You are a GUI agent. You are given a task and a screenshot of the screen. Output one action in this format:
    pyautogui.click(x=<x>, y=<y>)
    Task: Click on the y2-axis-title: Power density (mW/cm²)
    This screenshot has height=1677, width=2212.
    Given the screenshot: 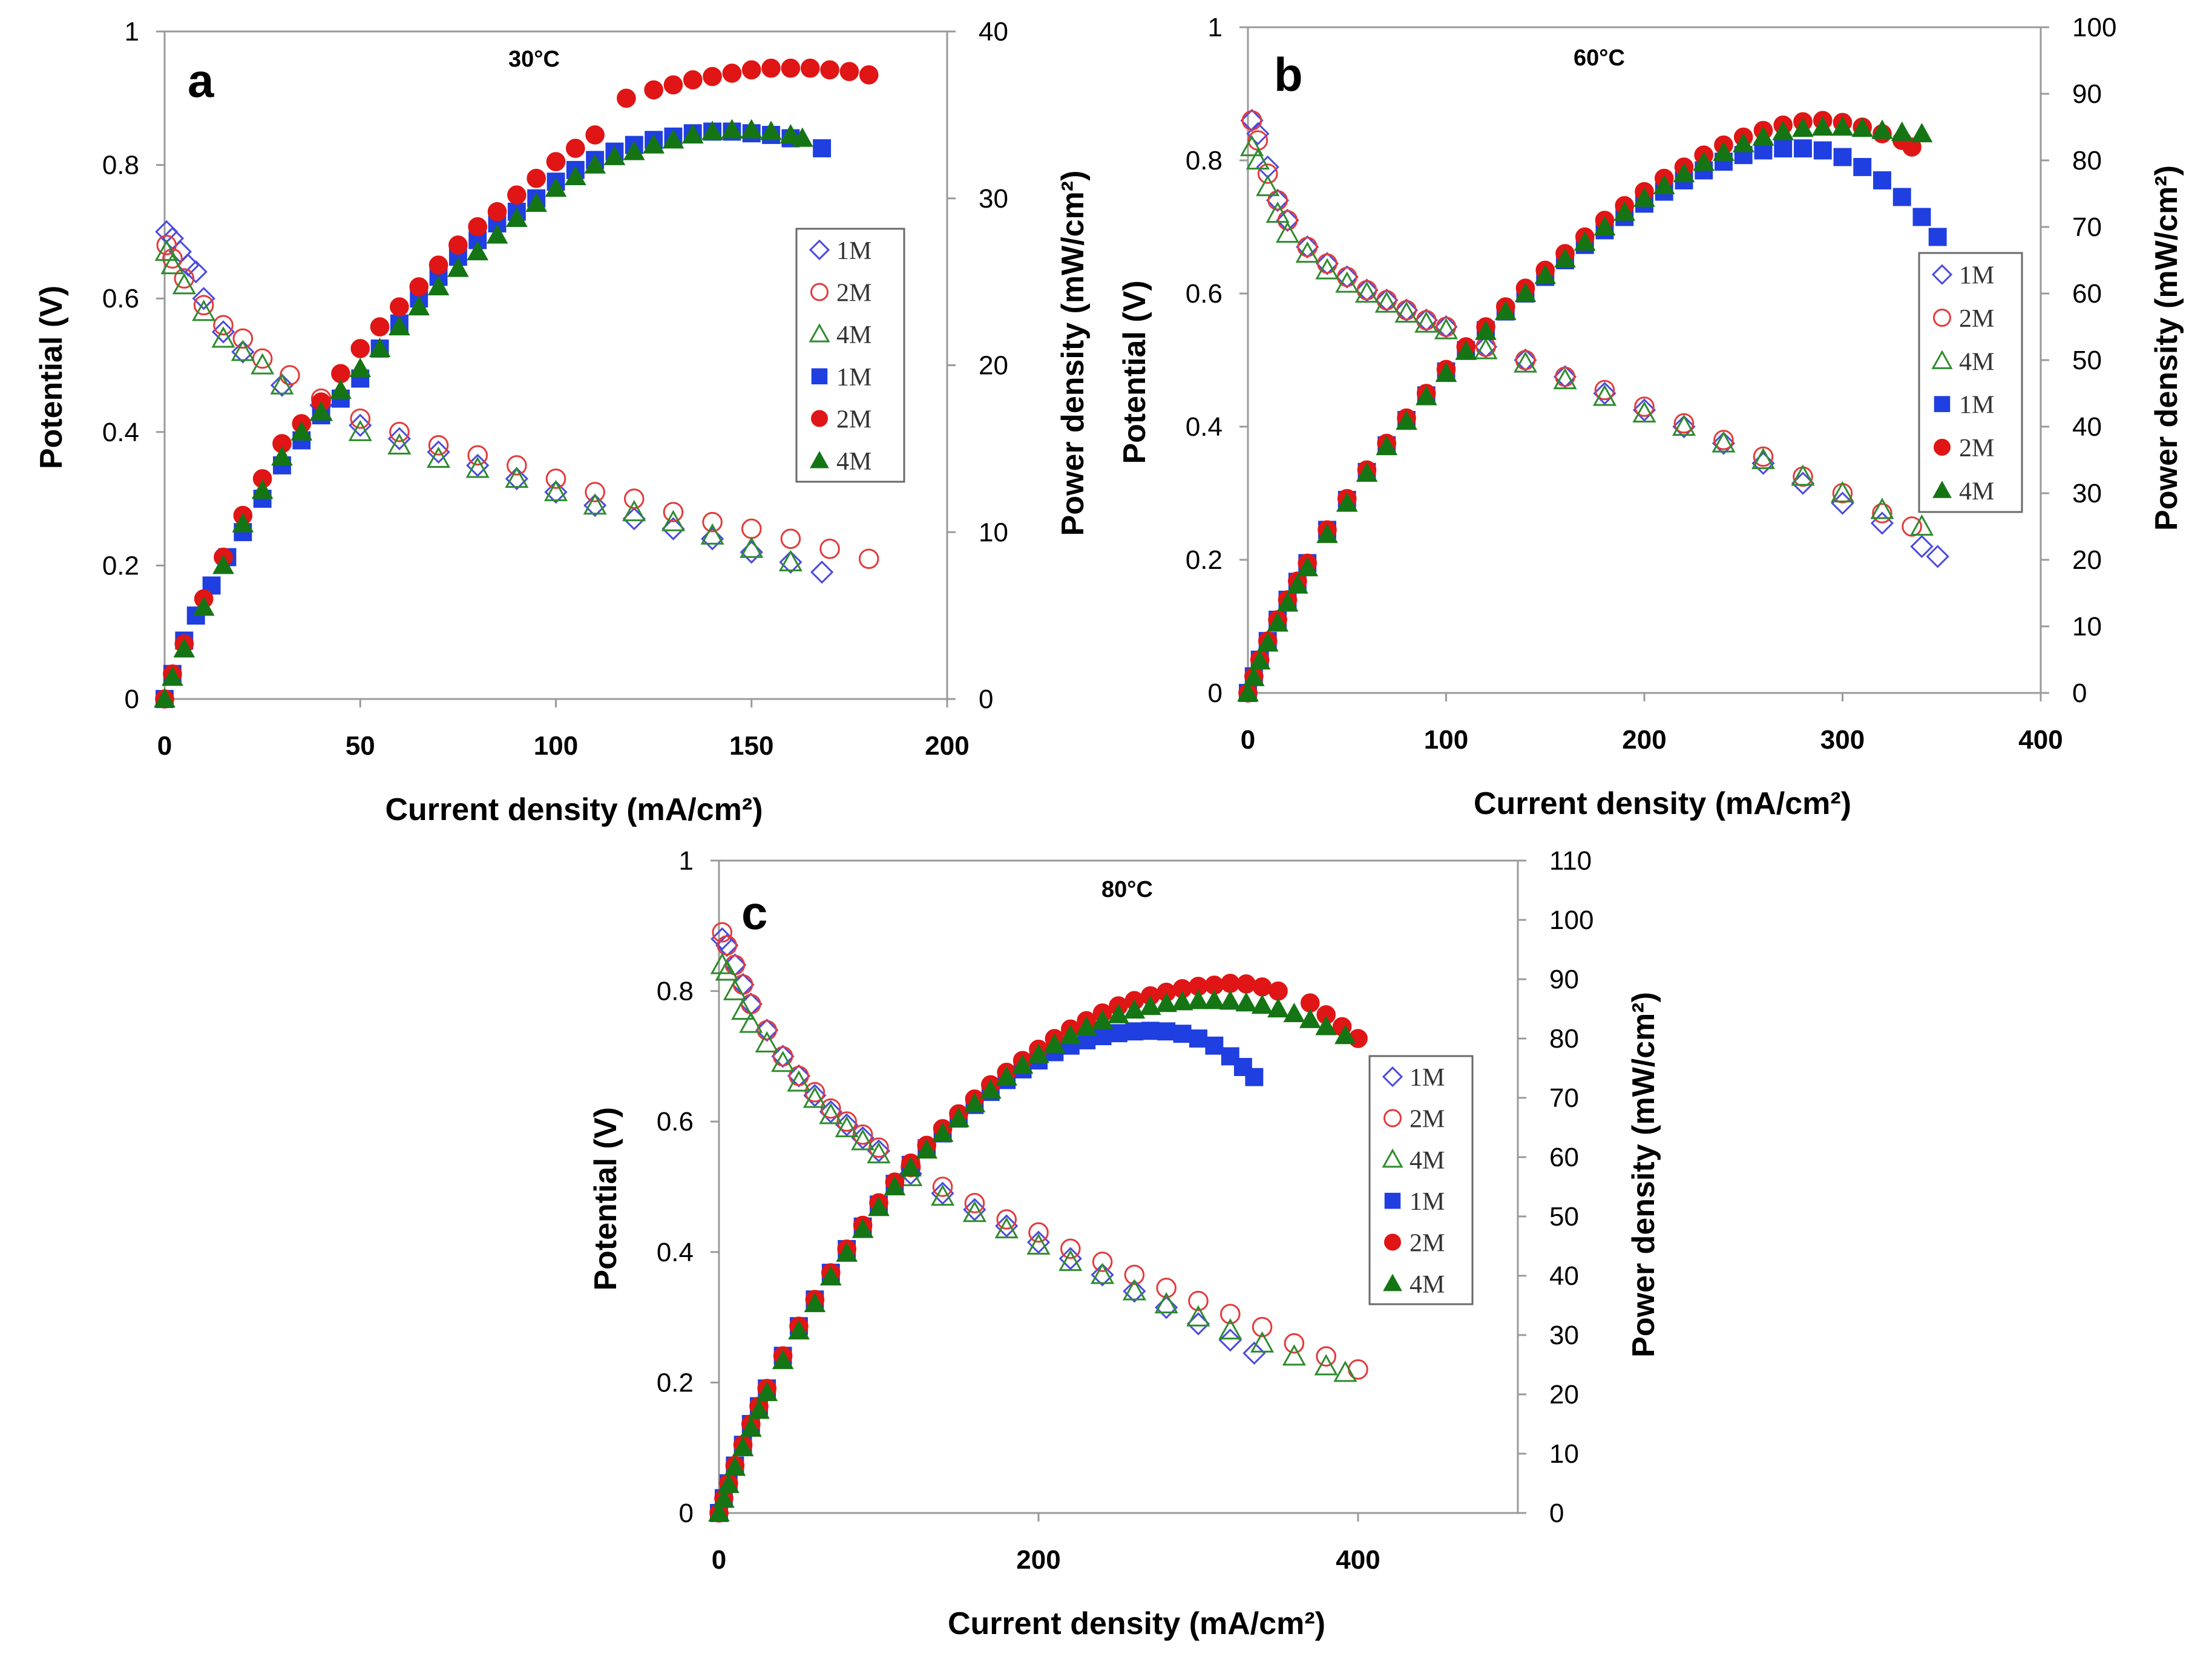 What is the action you would take?
    pyautogui.click(x=1643, y=1174)
    